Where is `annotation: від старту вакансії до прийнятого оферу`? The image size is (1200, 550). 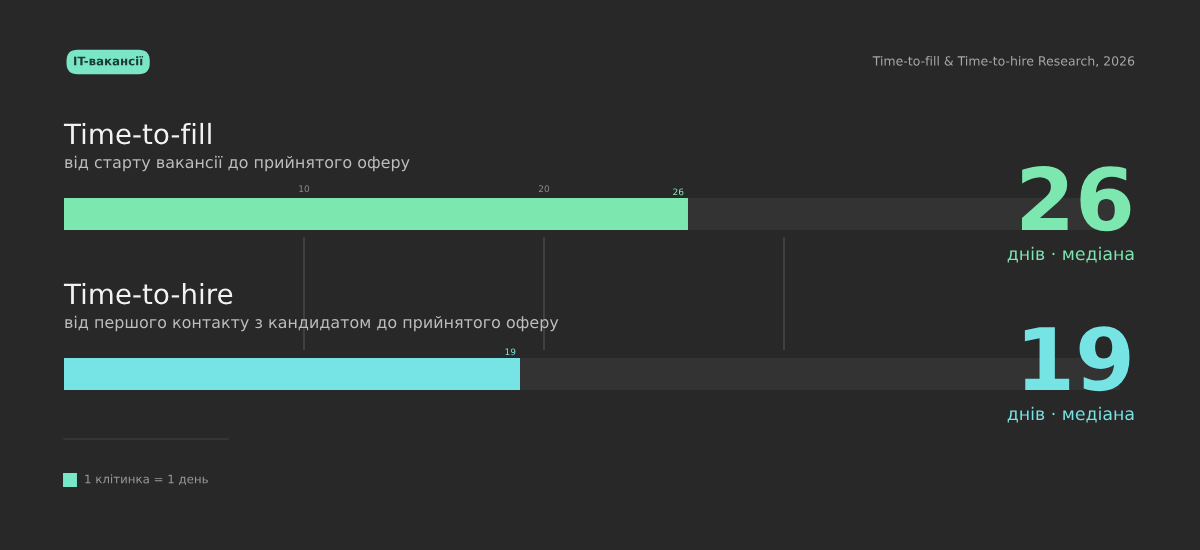 annotation: від старту вакансії до прийнятого оферу is located at coordinates (237, 163).